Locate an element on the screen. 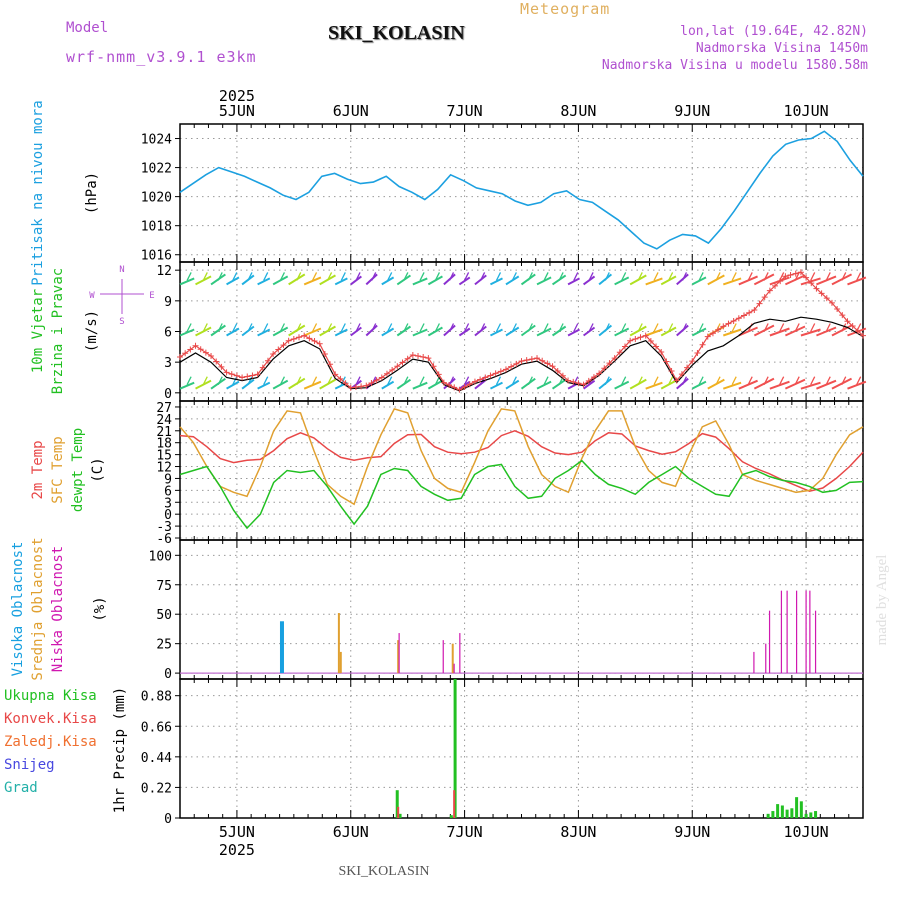  page-title: SKI_KOLASIN is located at coordinates (396, 33).